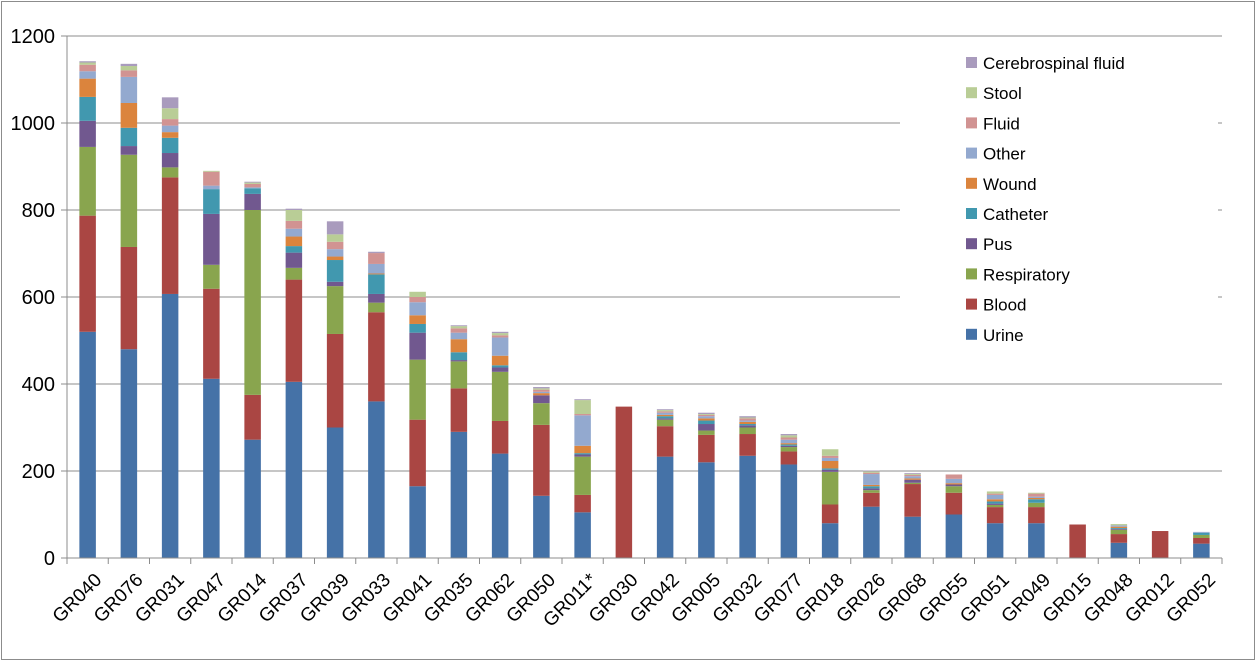 The image size is (1258, 663). I want to click on legend-label: Pus, so click(997, 244).